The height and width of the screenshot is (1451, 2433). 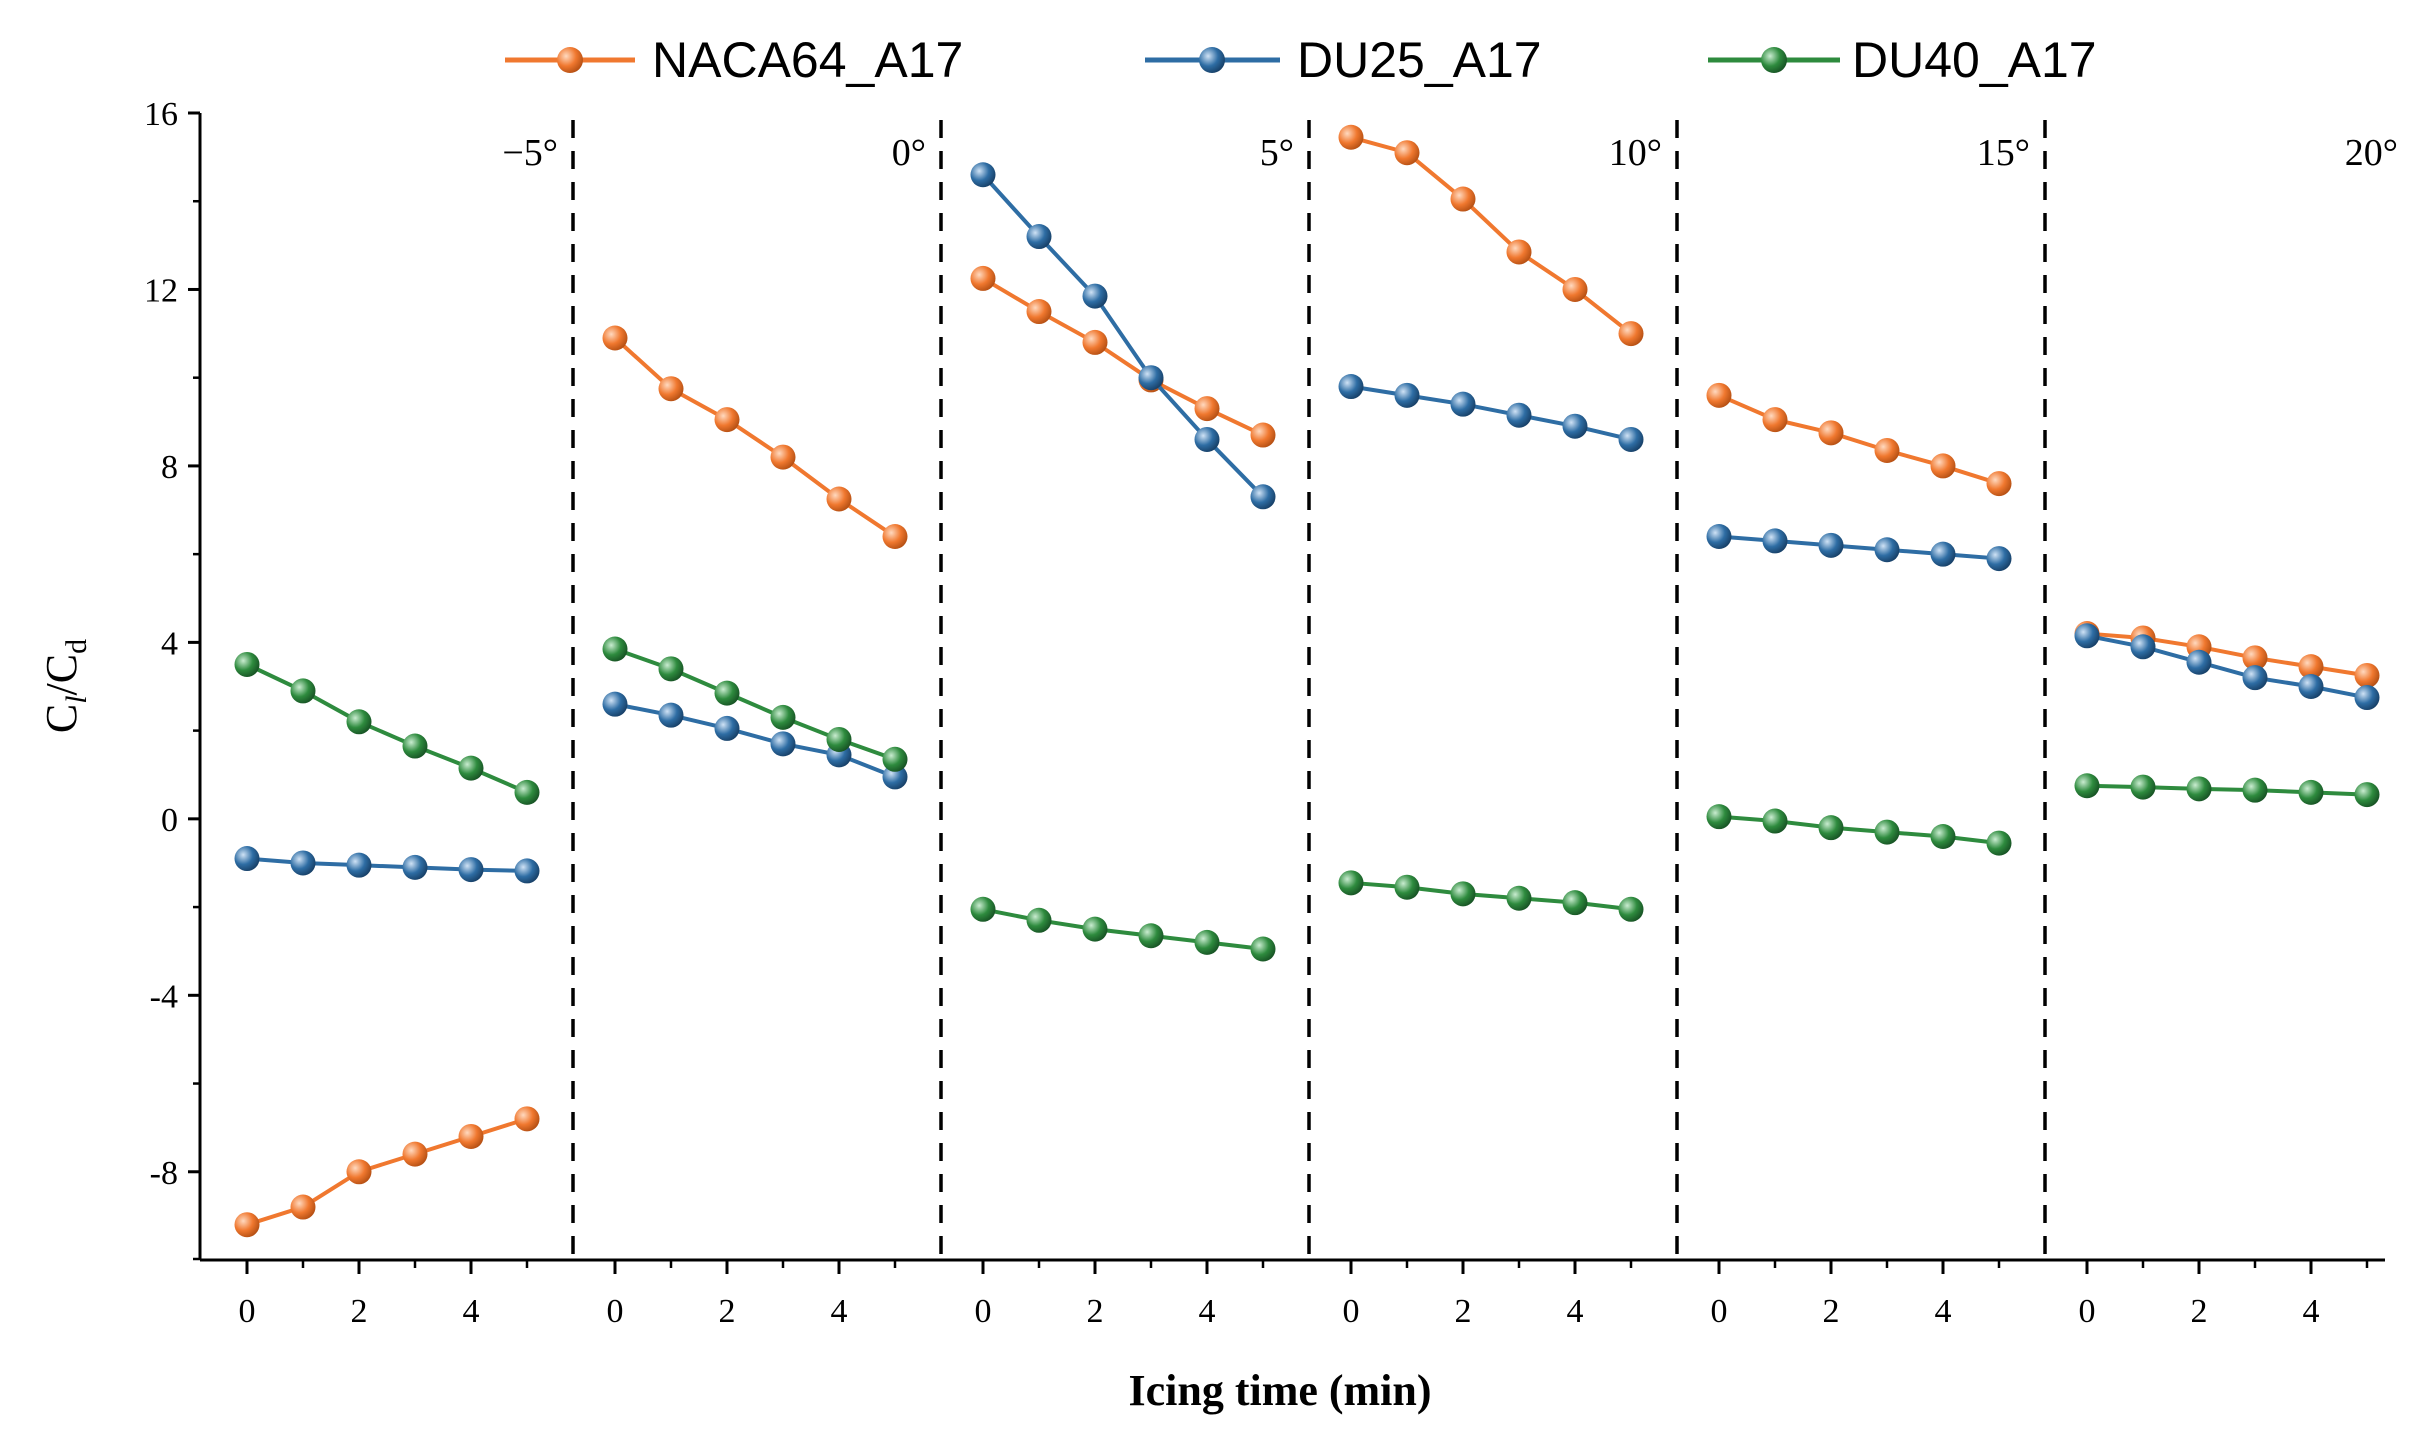 I want to click on legend-entry-du40: DU40_A17, so click(x=1902, y=60).